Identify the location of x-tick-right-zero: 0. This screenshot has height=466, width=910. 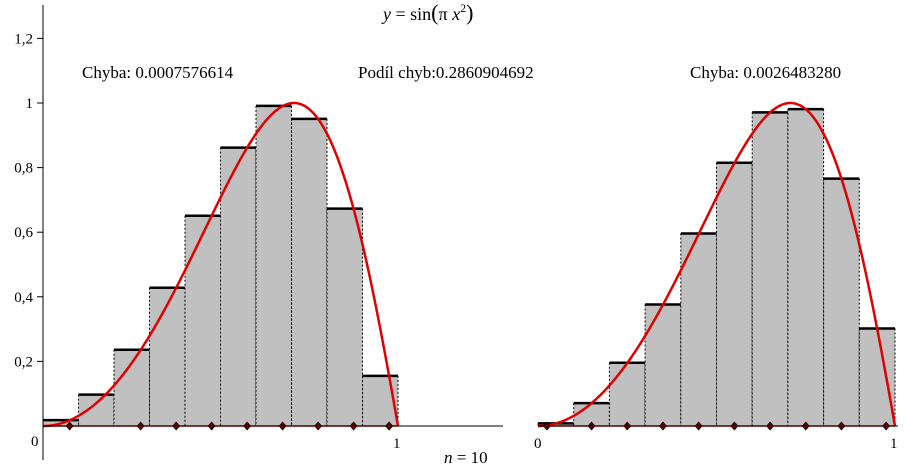
(538, 444).